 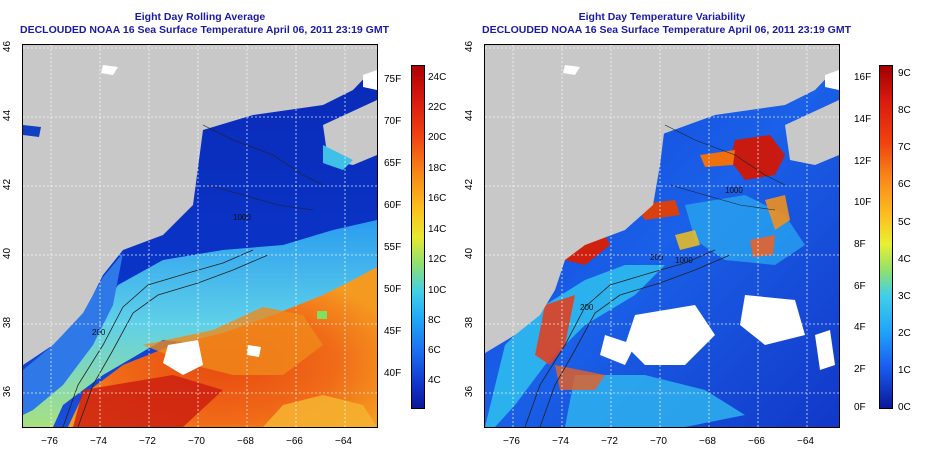 What do you see at coordinates (437, 290) in the screenshot?
I see `colorbar-c-label: 10C` at bounding box center [437, 290].